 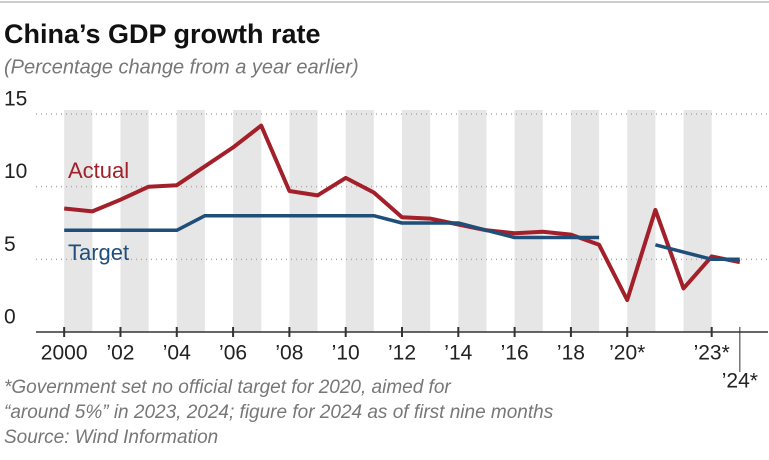 I want to click on chart-subtitle: (Percentage change from a year earlier), so click(x=181, y=67).